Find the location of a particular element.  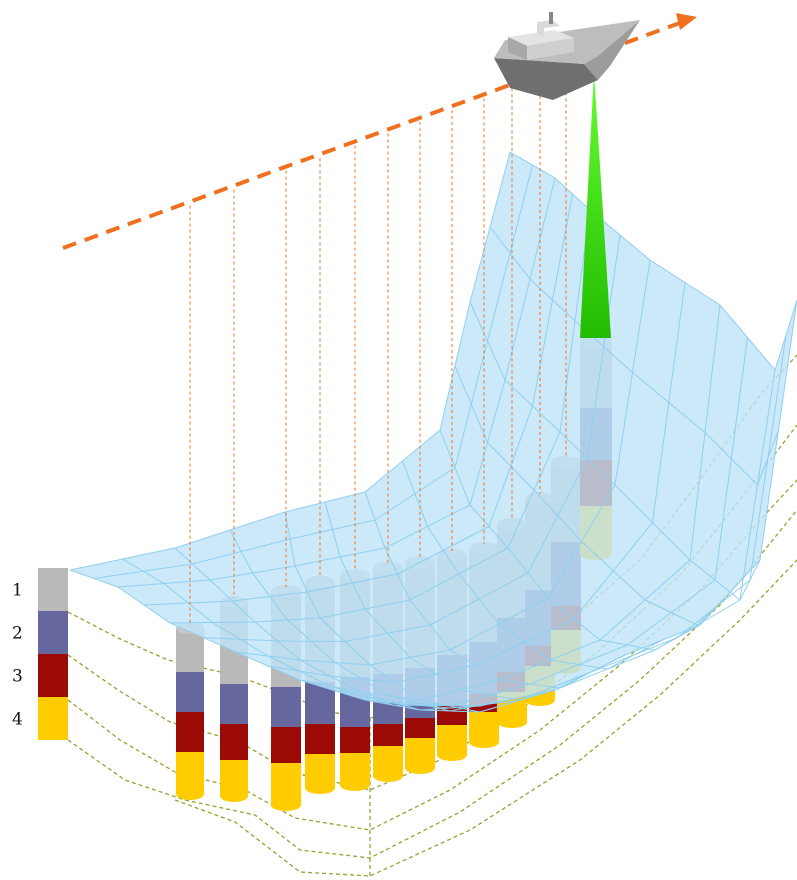

ship-cabin-top is located at coordinates (541, 38).